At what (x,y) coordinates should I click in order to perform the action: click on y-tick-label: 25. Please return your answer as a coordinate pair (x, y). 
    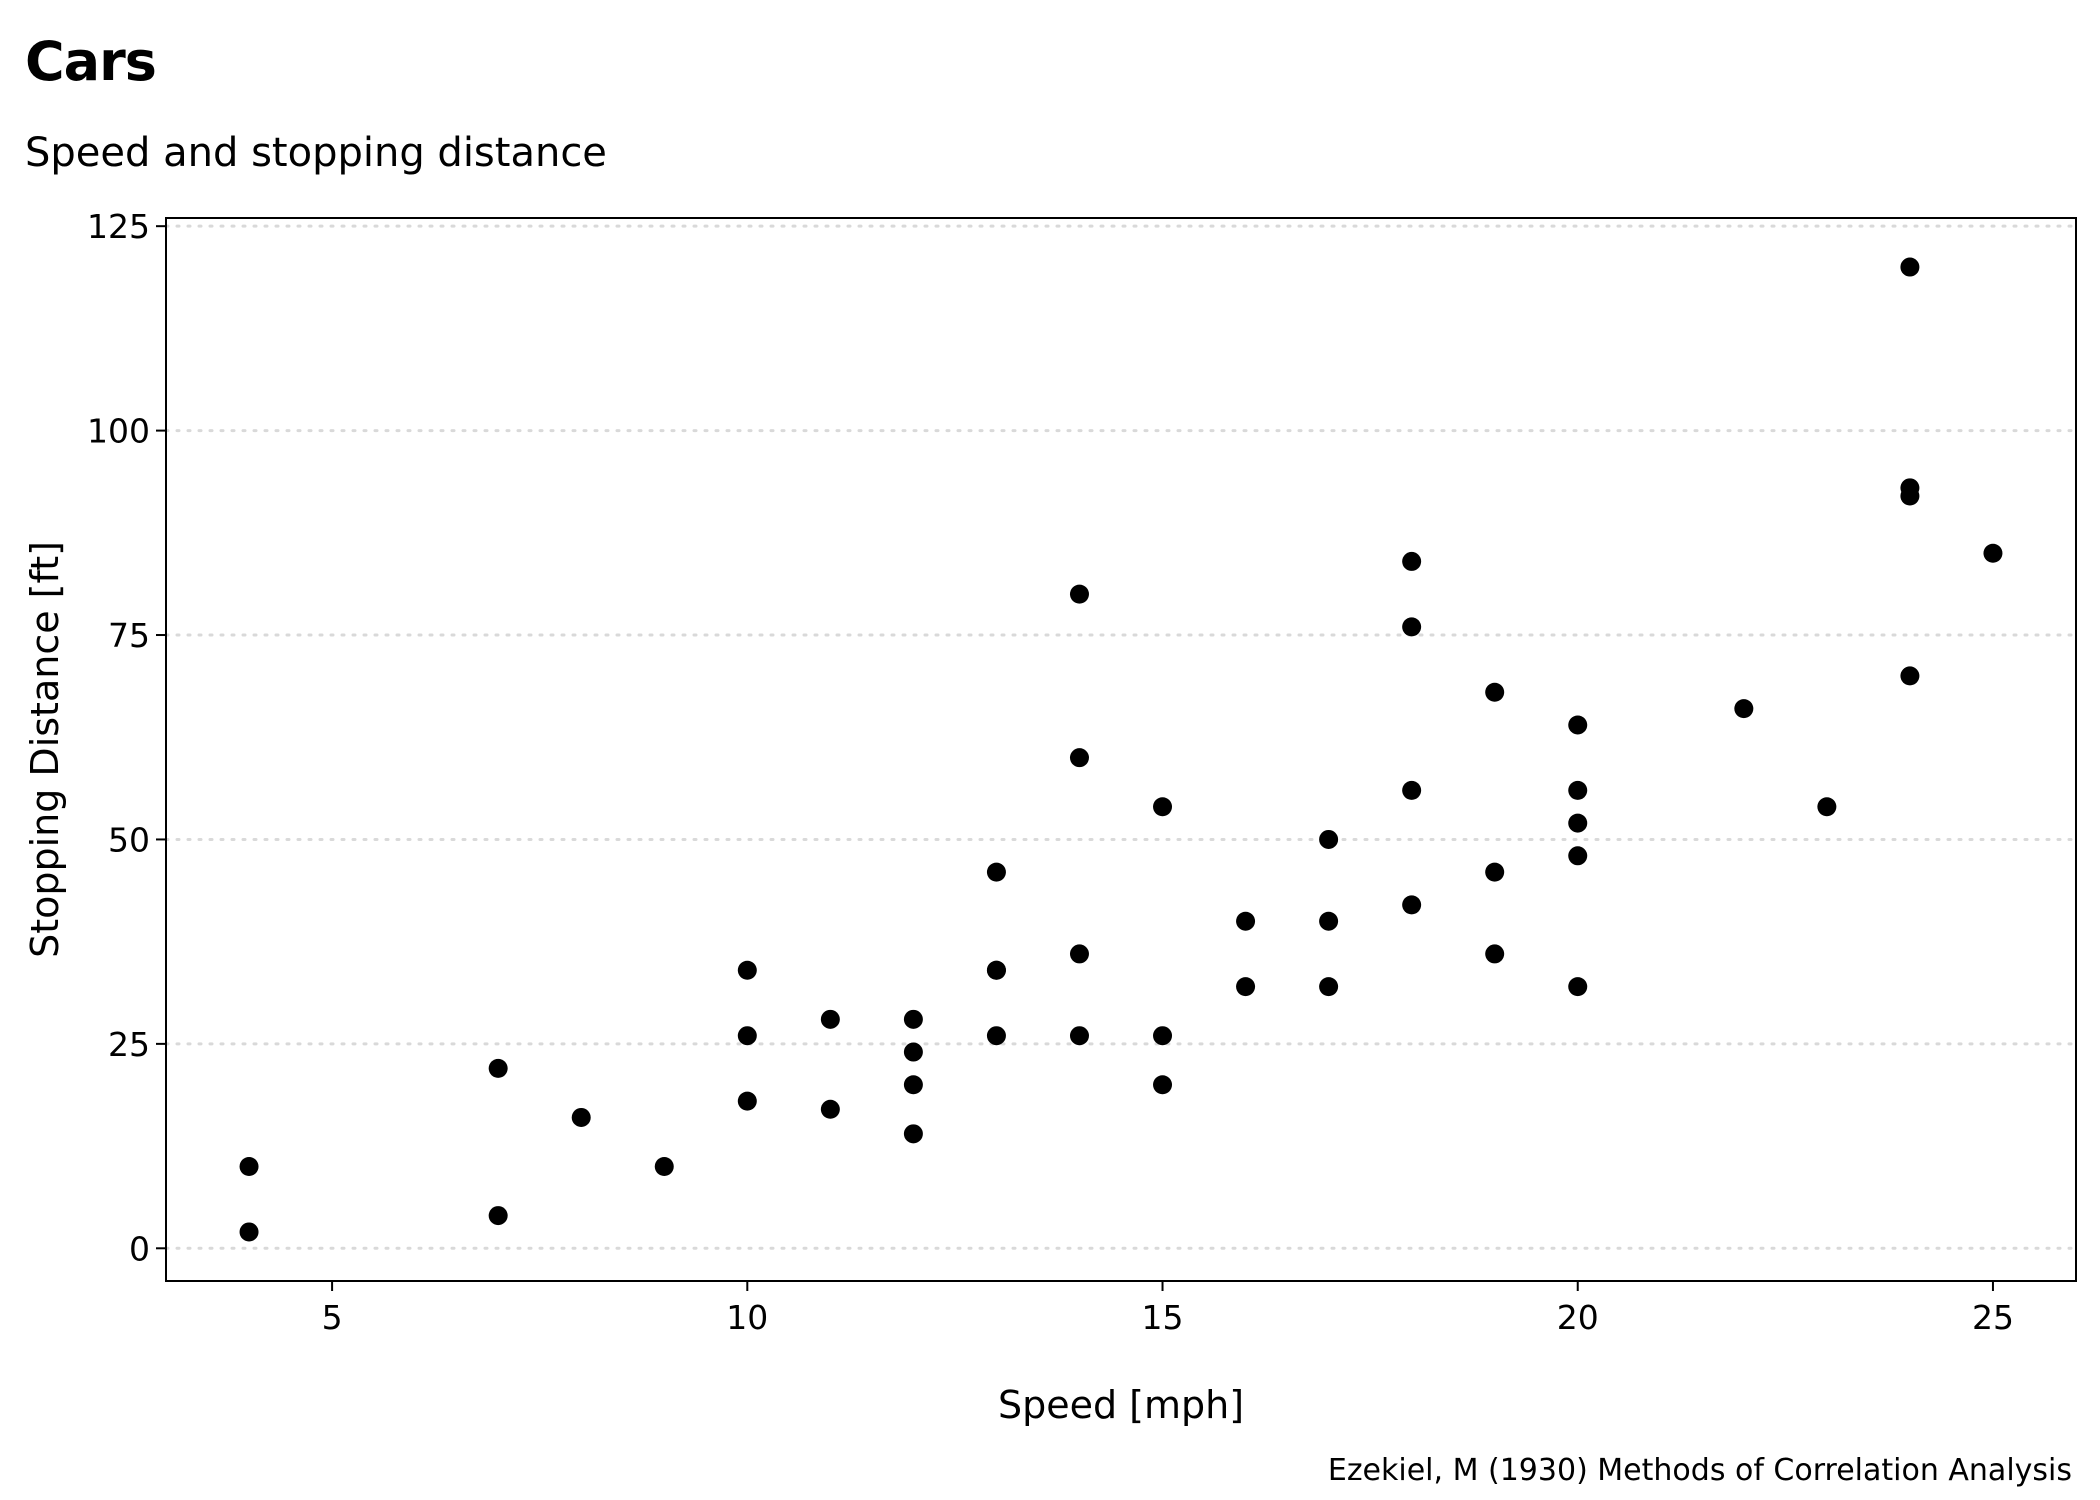
    Looking at the image, I should click on (129, 1044).